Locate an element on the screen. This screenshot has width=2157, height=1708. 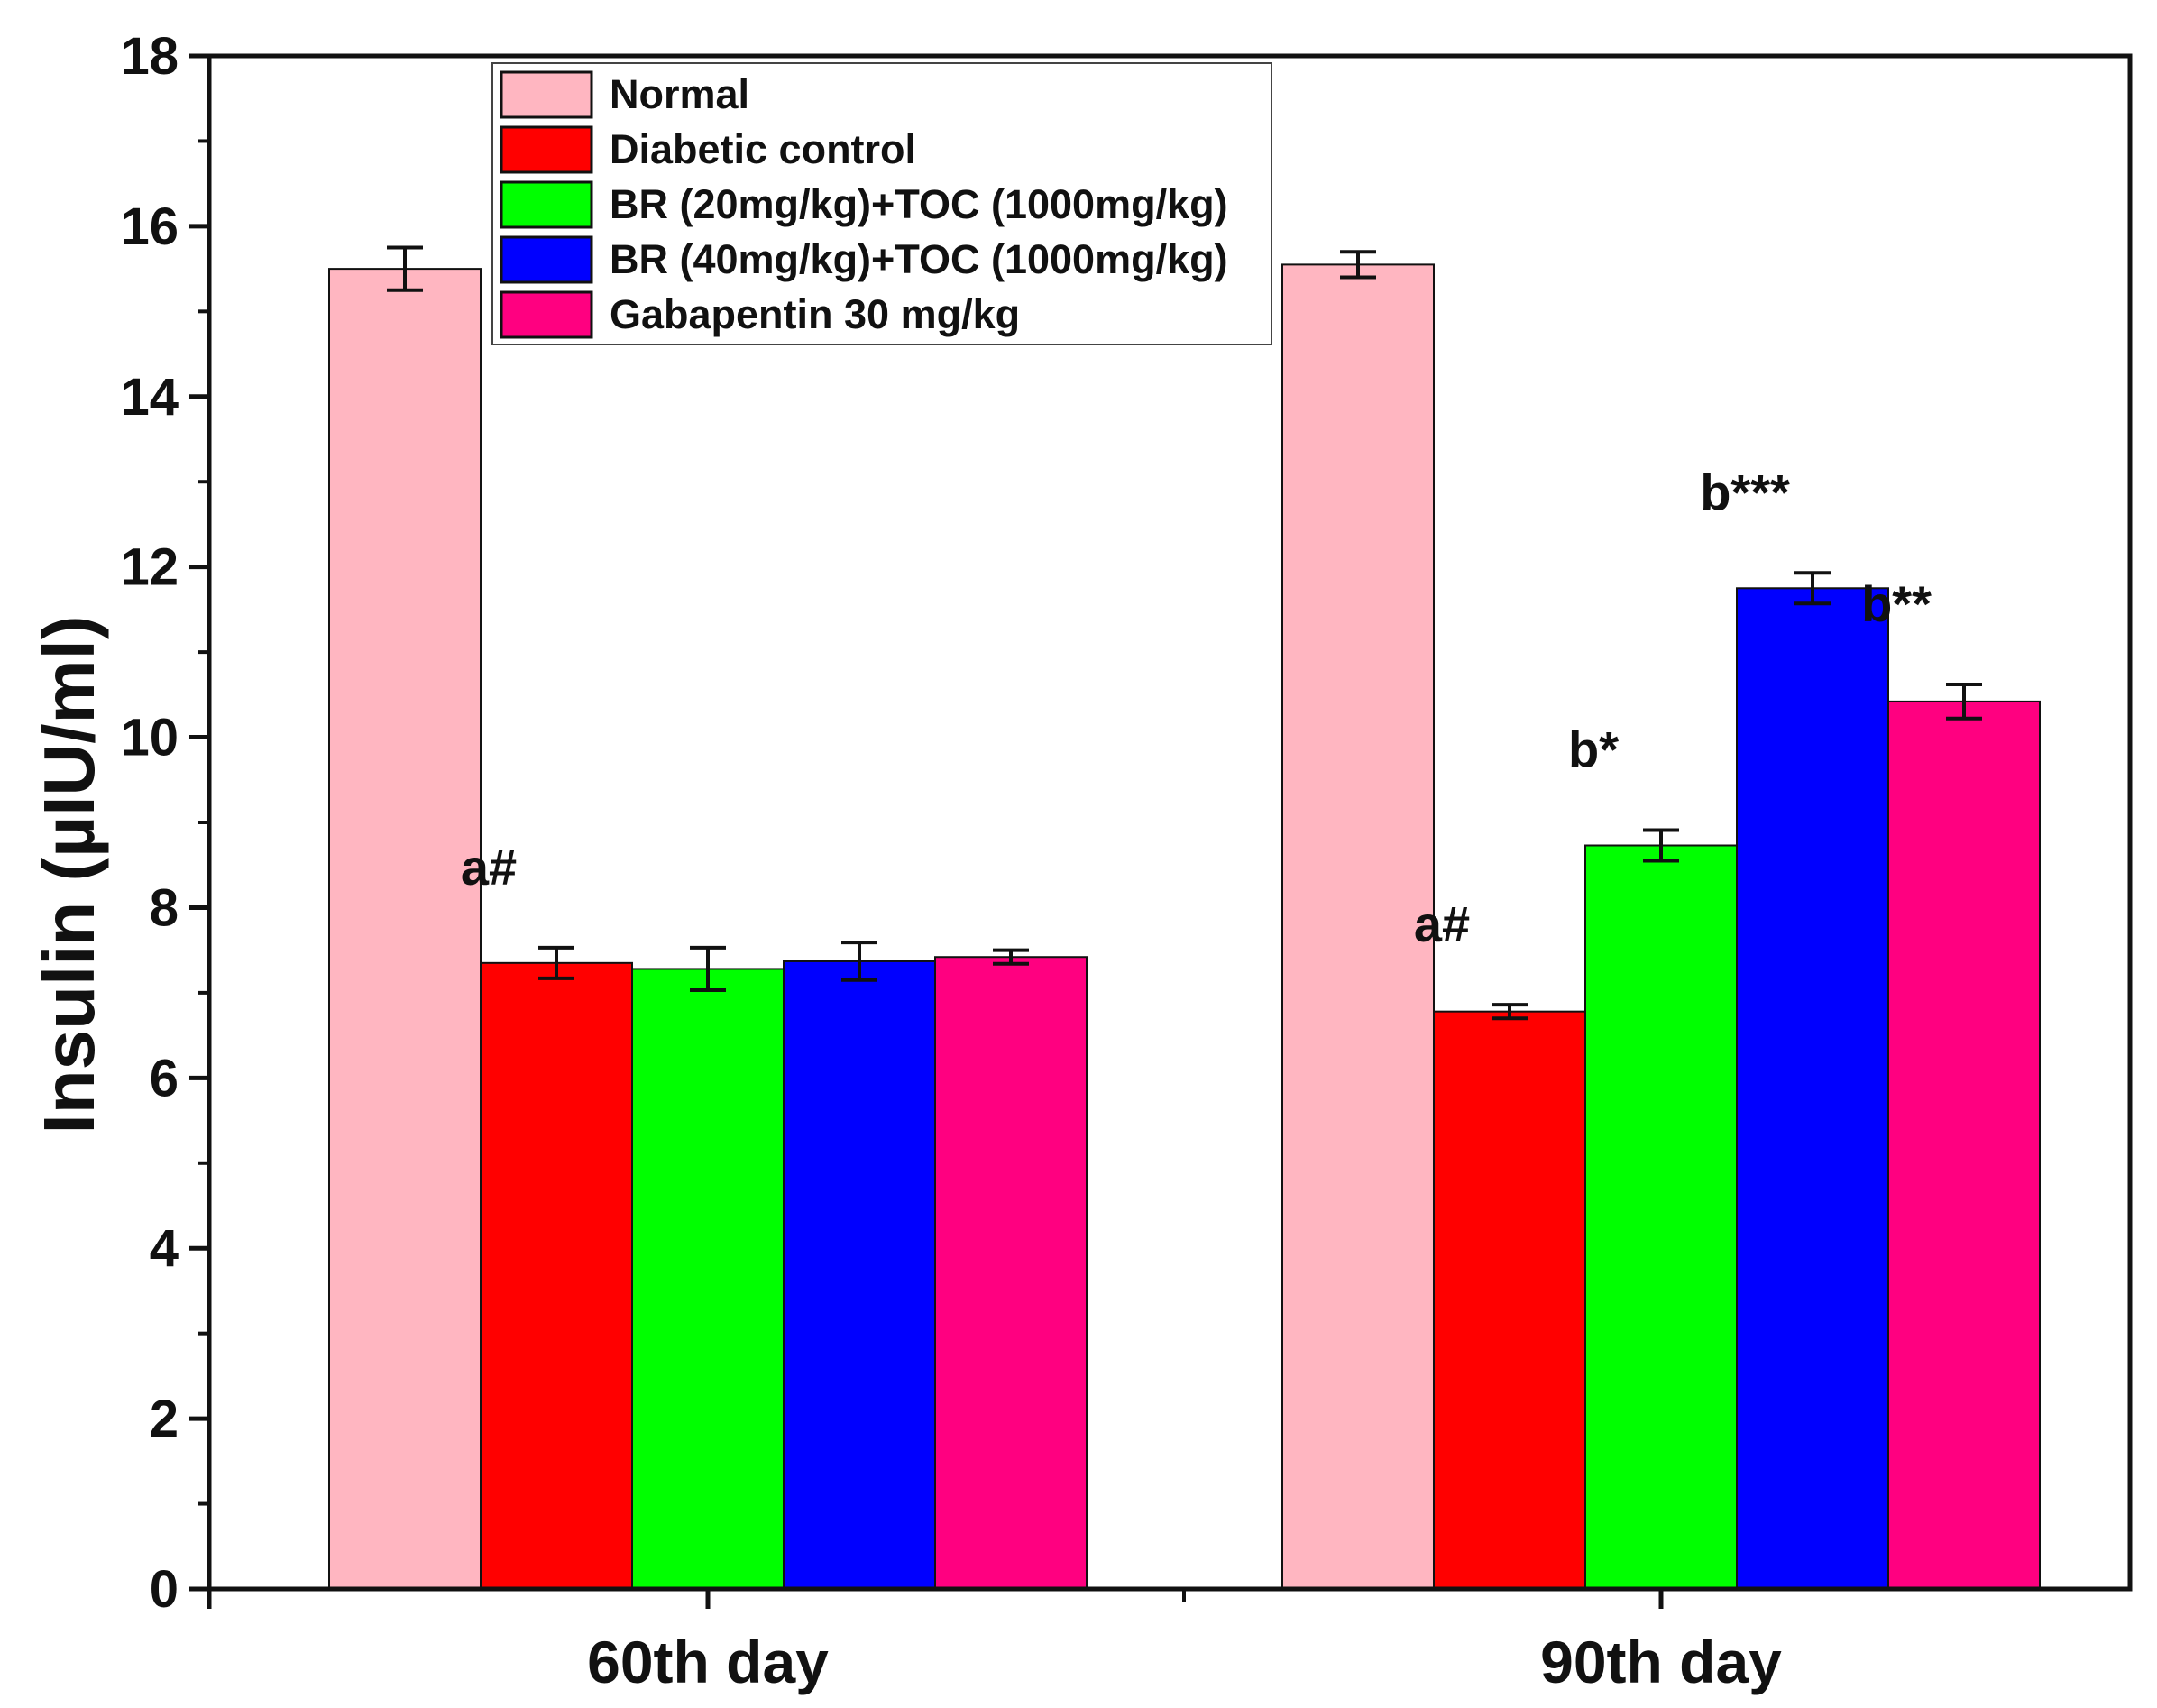
legend-label-2: BR (20mg/kg)+TOC (1000mg/kg) is located at coordinates (919, 204).